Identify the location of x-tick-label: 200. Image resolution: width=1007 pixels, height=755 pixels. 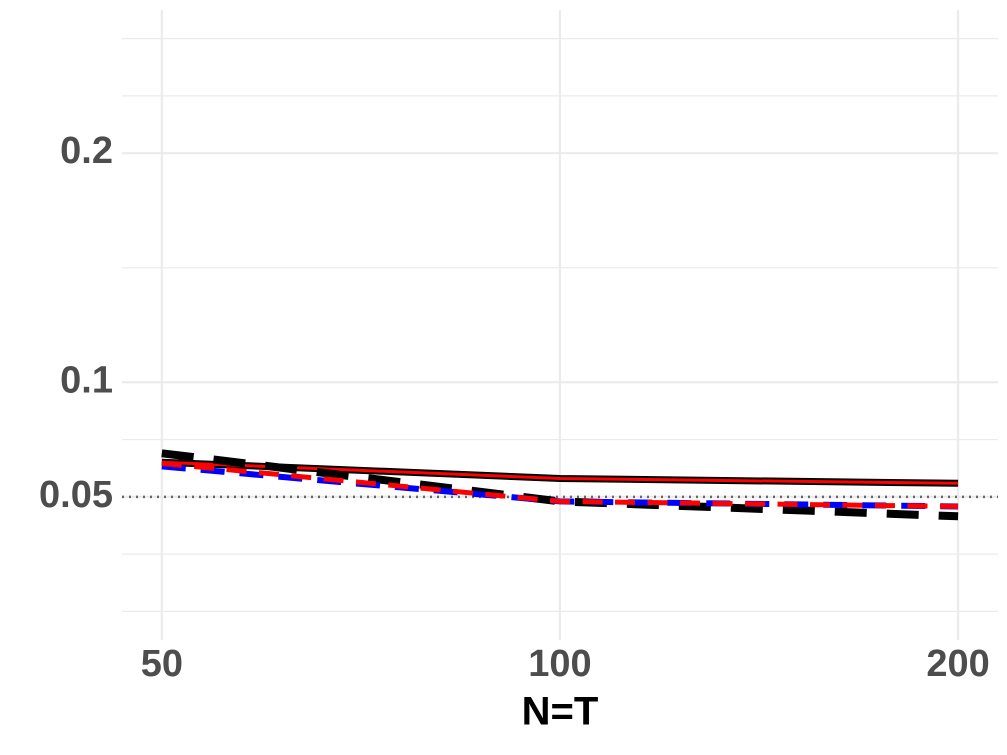
(957, 664).